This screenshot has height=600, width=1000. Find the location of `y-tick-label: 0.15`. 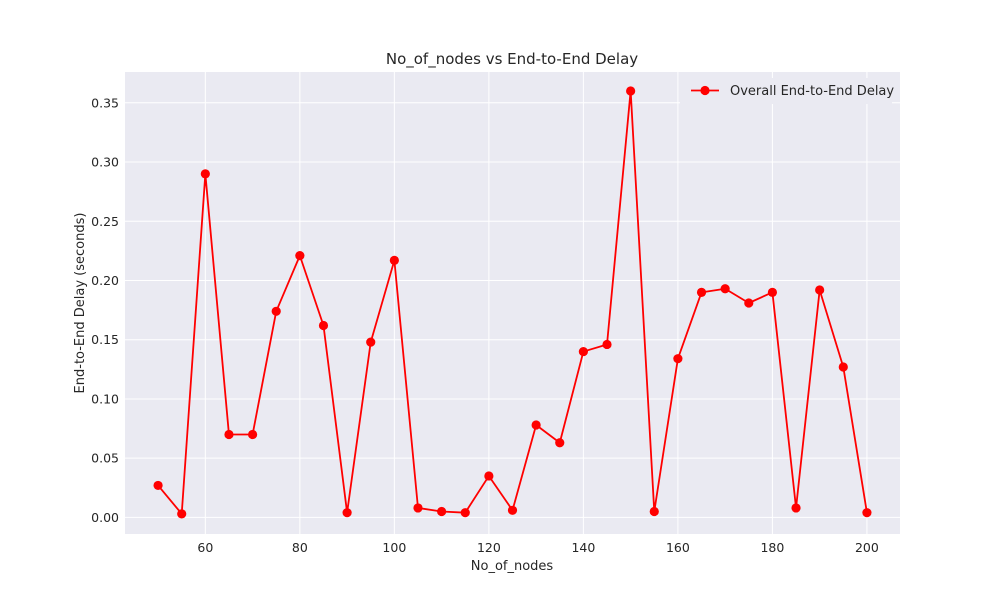

y-tick-label: 0.15 is located at coordinates (105, 339).